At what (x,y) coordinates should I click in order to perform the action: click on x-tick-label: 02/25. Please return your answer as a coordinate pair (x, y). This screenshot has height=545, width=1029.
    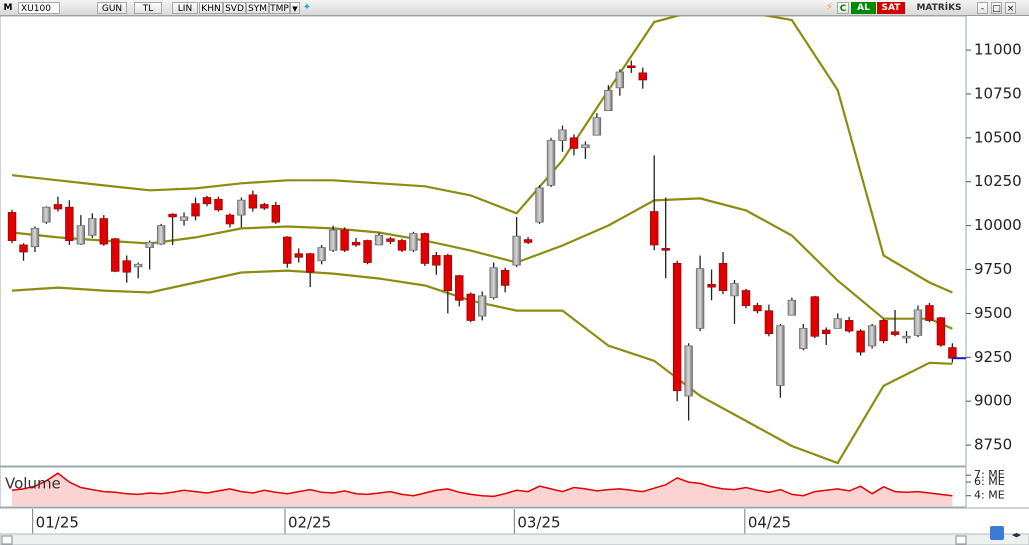
    Looking at the image, I should click on (309, 523).